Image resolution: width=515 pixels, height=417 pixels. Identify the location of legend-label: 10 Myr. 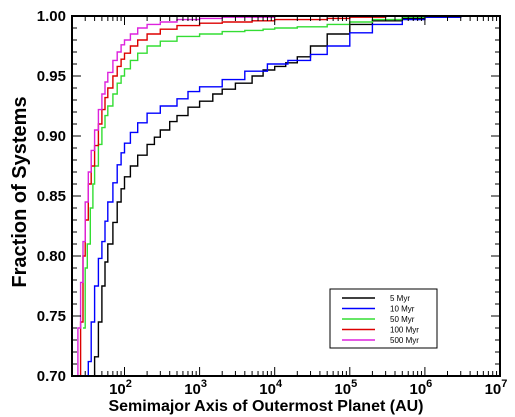
(402, 309).